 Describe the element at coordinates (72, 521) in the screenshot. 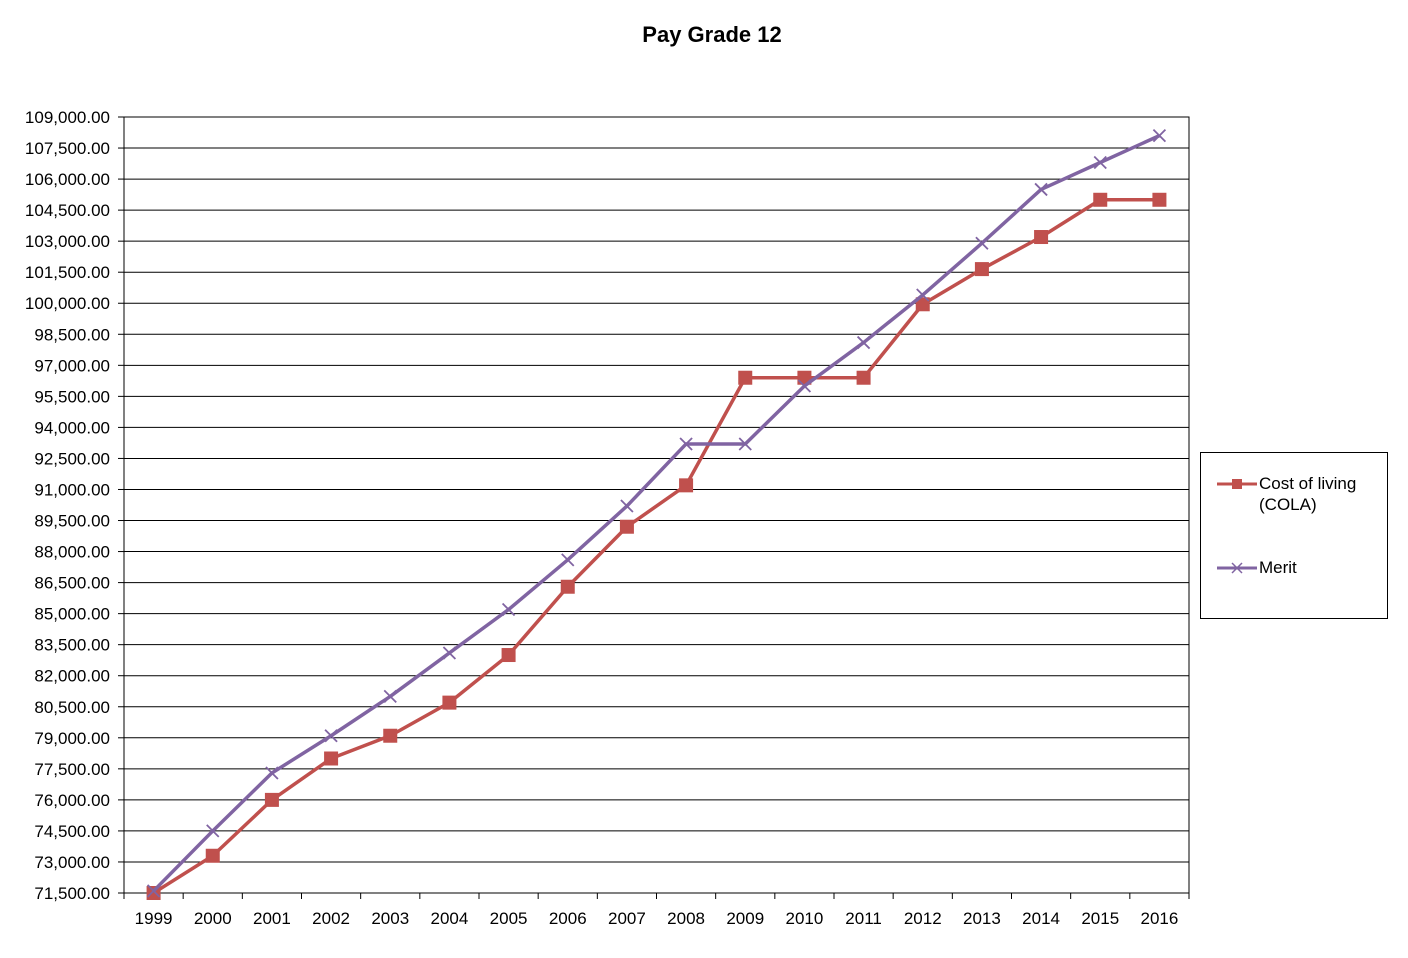

I see `y-tick-label: 89,500.00` at that location.